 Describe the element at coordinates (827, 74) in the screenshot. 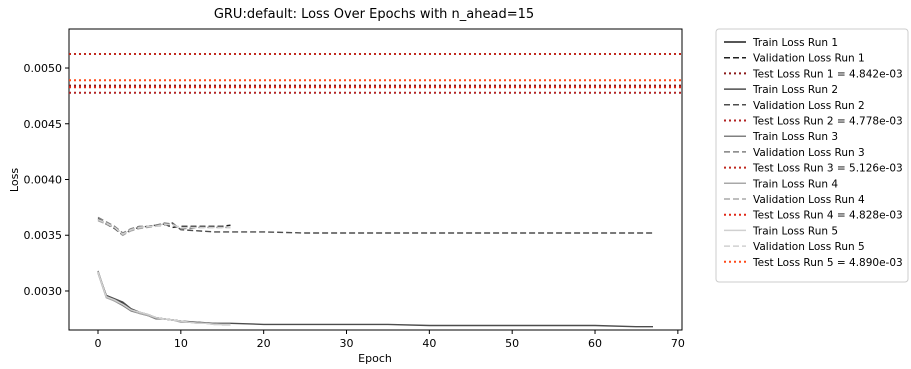

I see `legend-label: Test Loss Run 1 = 4.842e-03` at that location.